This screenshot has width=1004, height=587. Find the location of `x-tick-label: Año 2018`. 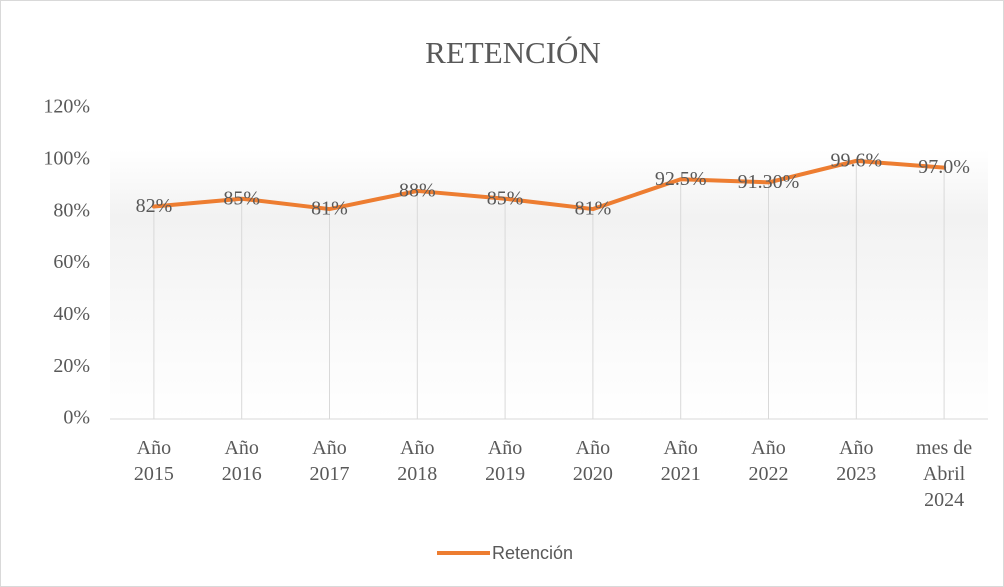

x-tick-label: Año 2018 is located at coordinates (417, 461).